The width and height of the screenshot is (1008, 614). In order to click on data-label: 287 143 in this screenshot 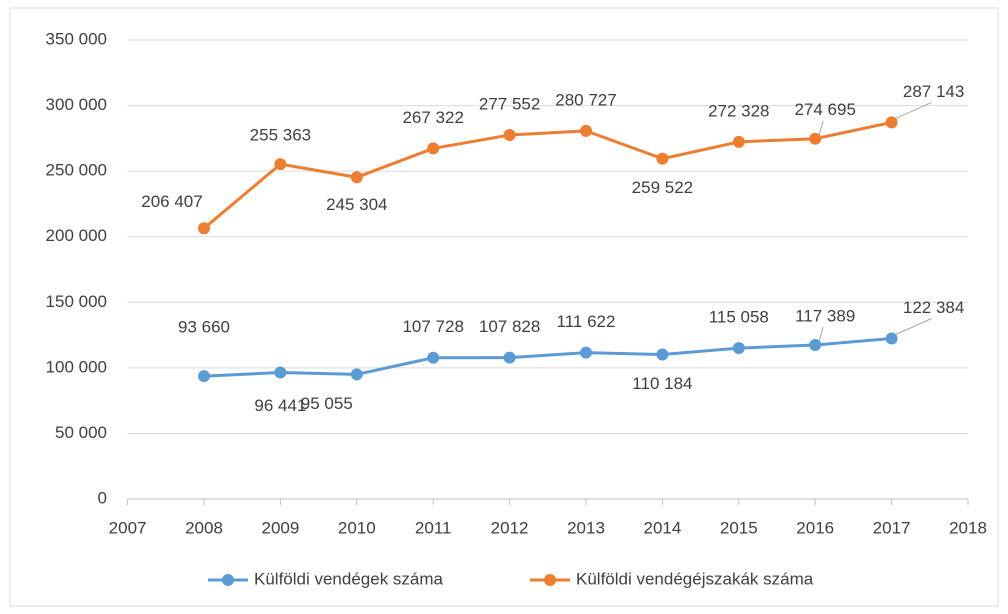, I will do `click(933, 91)`.